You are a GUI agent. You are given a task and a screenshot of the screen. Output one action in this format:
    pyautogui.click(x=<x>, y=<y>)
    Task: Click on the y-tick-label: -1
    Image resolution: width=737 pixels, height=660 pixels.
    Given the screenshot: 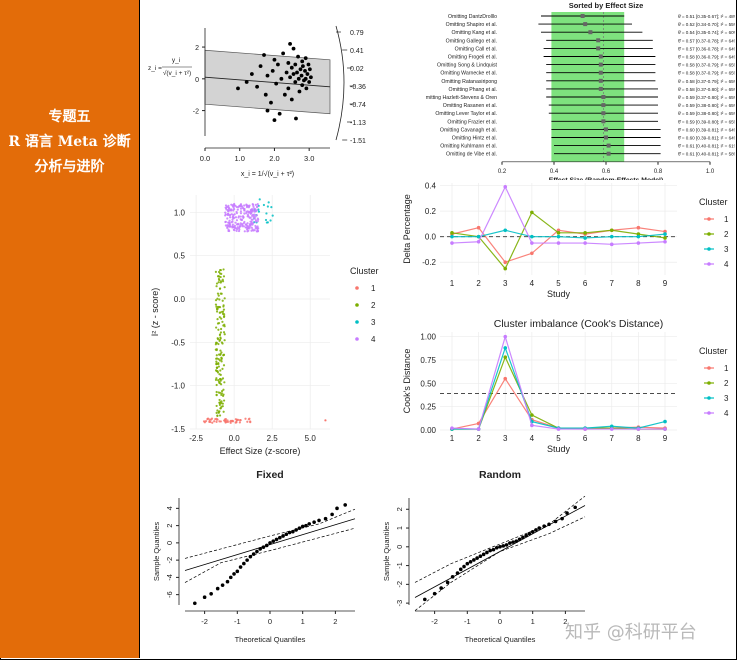 What is the action you would take?
    pyautogui.click(x=399, y=565)
    